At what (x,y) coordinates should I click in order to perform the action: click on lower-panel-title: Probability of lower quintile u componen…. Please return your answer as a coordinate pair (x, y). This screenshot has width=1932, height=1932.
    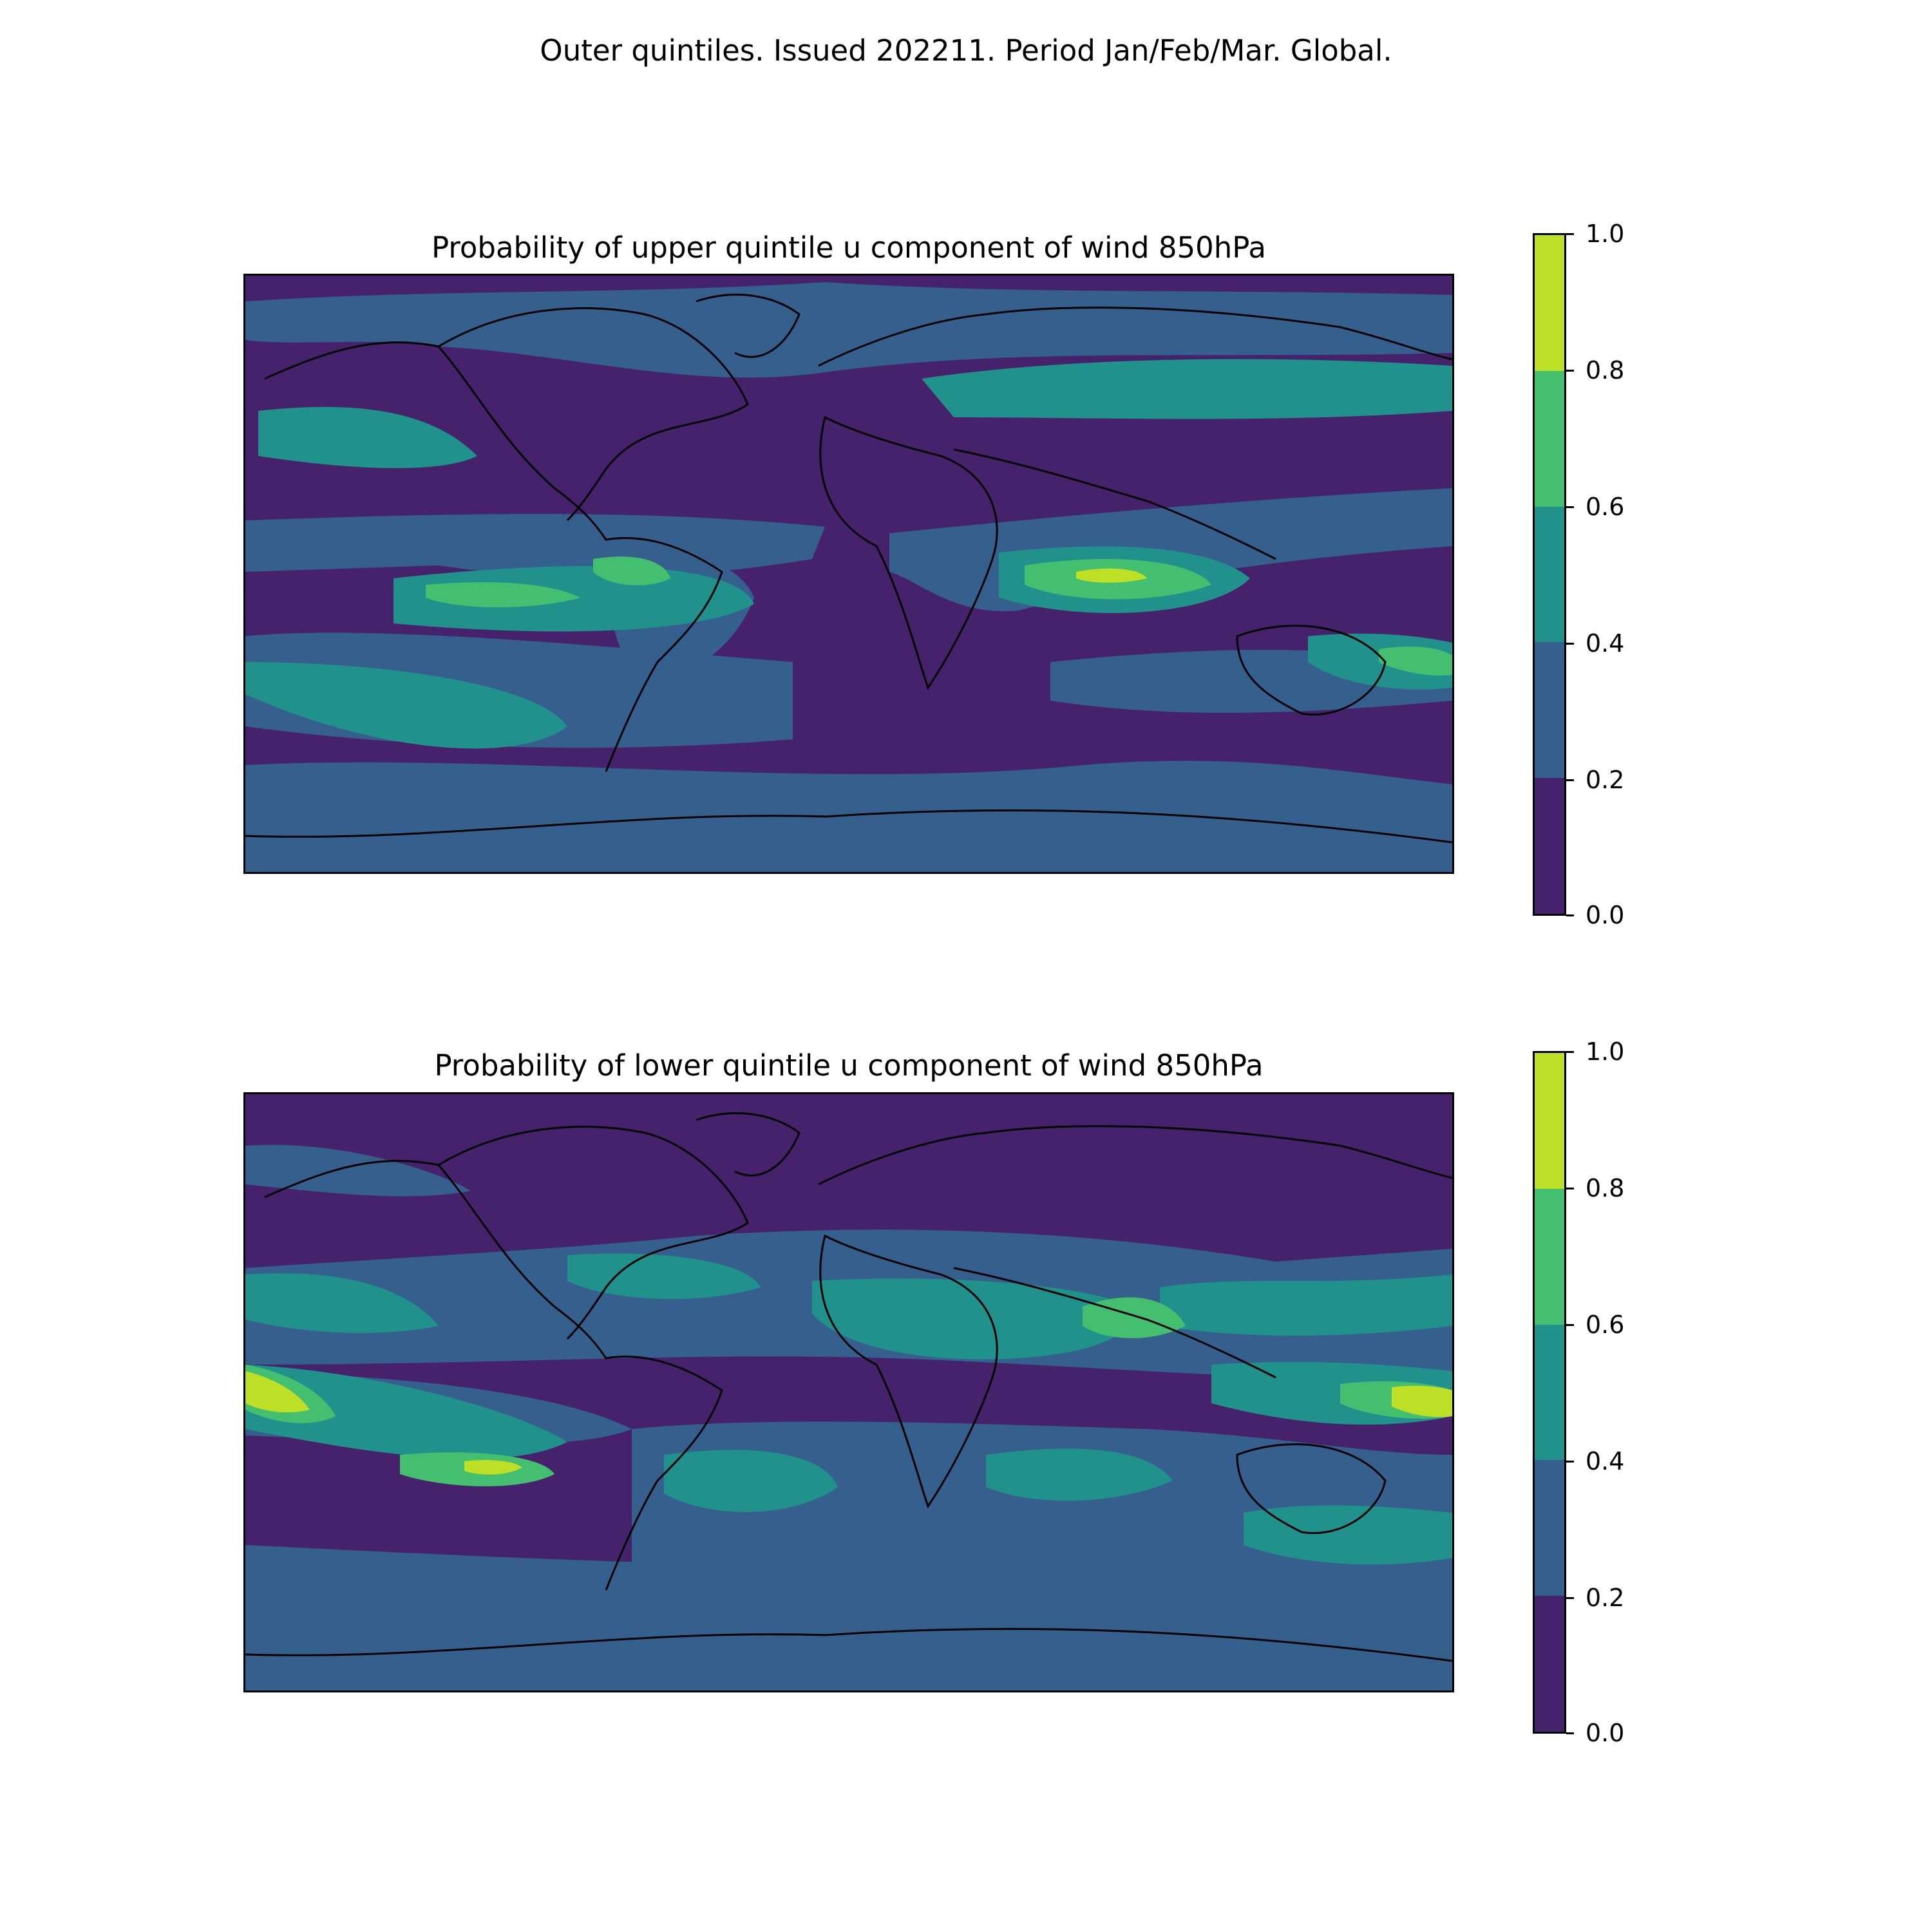
    Looking at the image, I should click on (849, 1065).